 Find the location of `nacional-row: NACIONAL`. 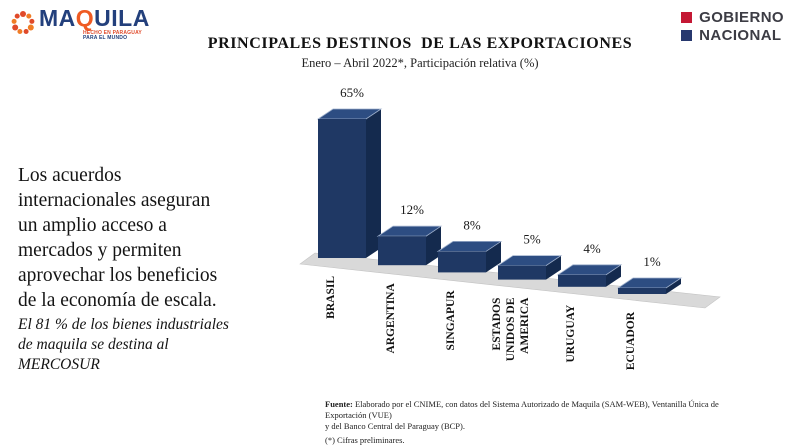

nacional-row: NACIONAL is located at coordinates (732, 35).